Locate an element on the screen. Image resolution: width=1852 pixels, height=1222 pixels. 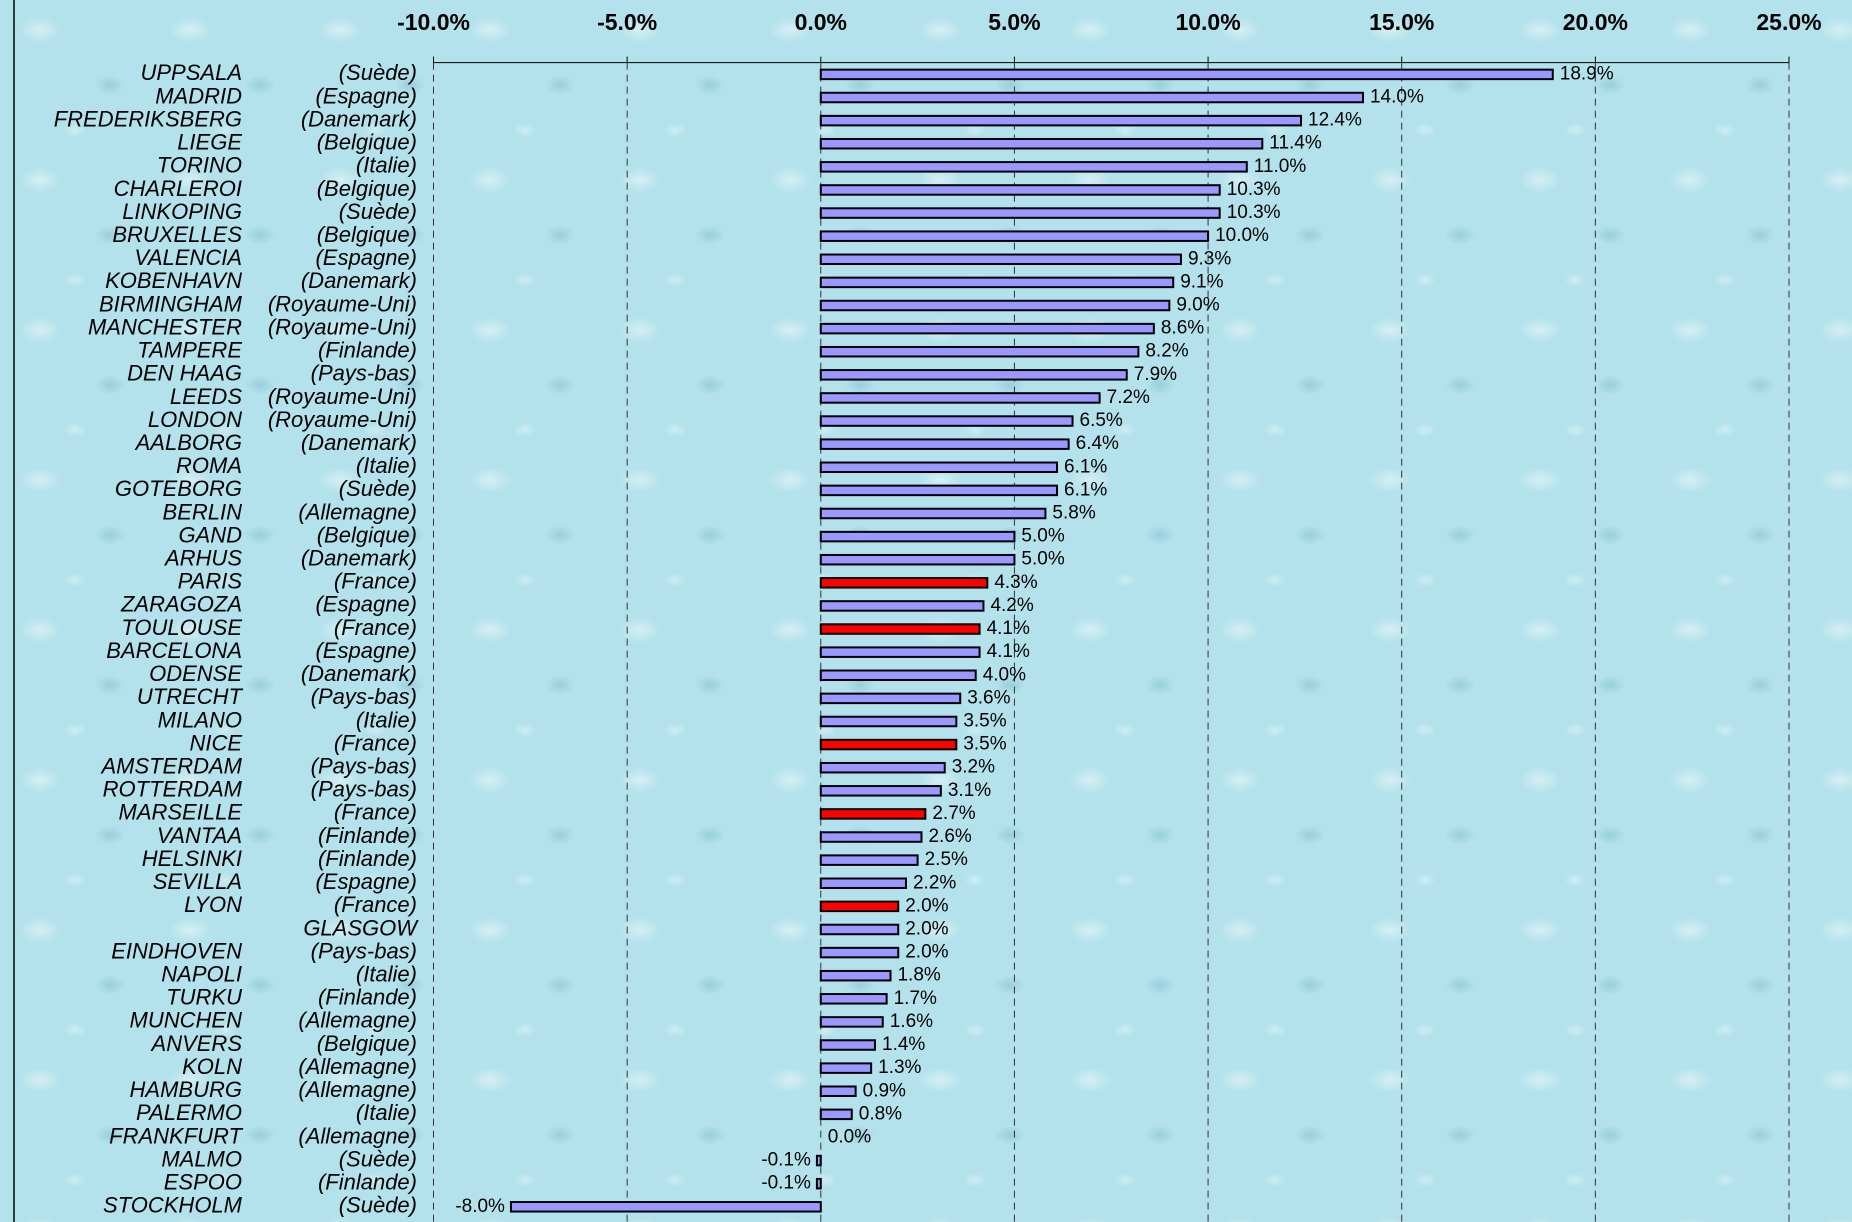
city-label: ROMA is located at coordinates (209, 465).